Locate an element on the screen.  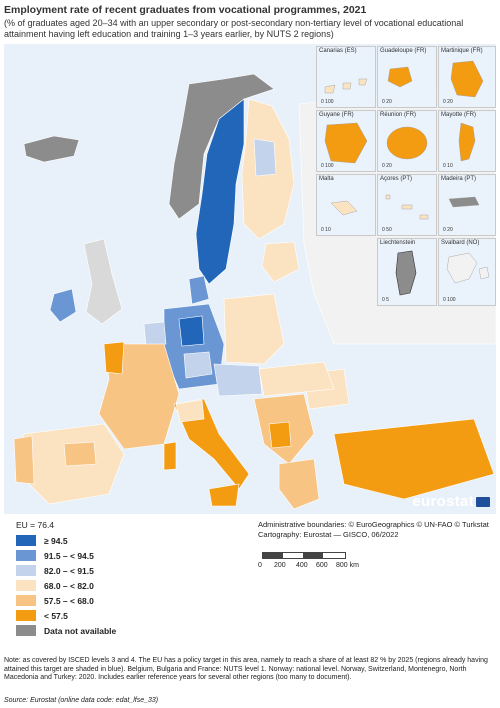
scale-tick-200: 200 is located at coordinates (280, 565).